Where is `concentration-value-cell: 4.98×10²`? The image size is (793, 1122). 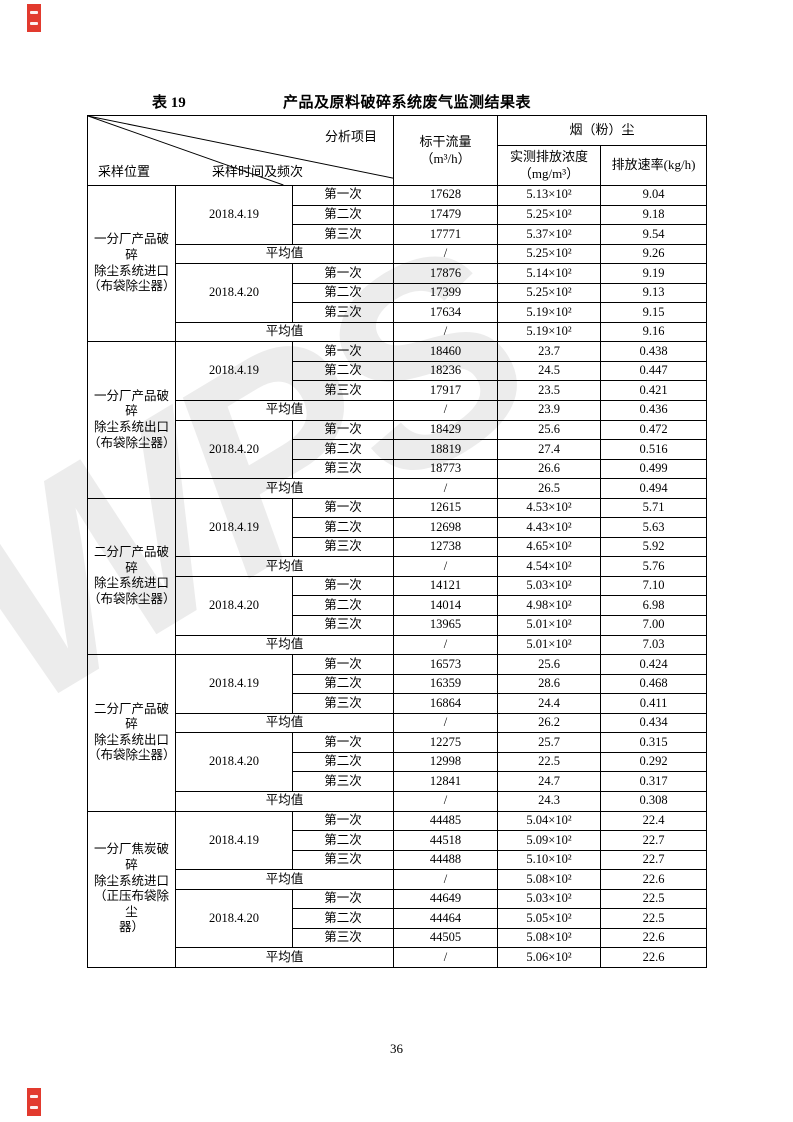
concentration-value-cell: 4.98×10² is located at coordinates (549, 606).